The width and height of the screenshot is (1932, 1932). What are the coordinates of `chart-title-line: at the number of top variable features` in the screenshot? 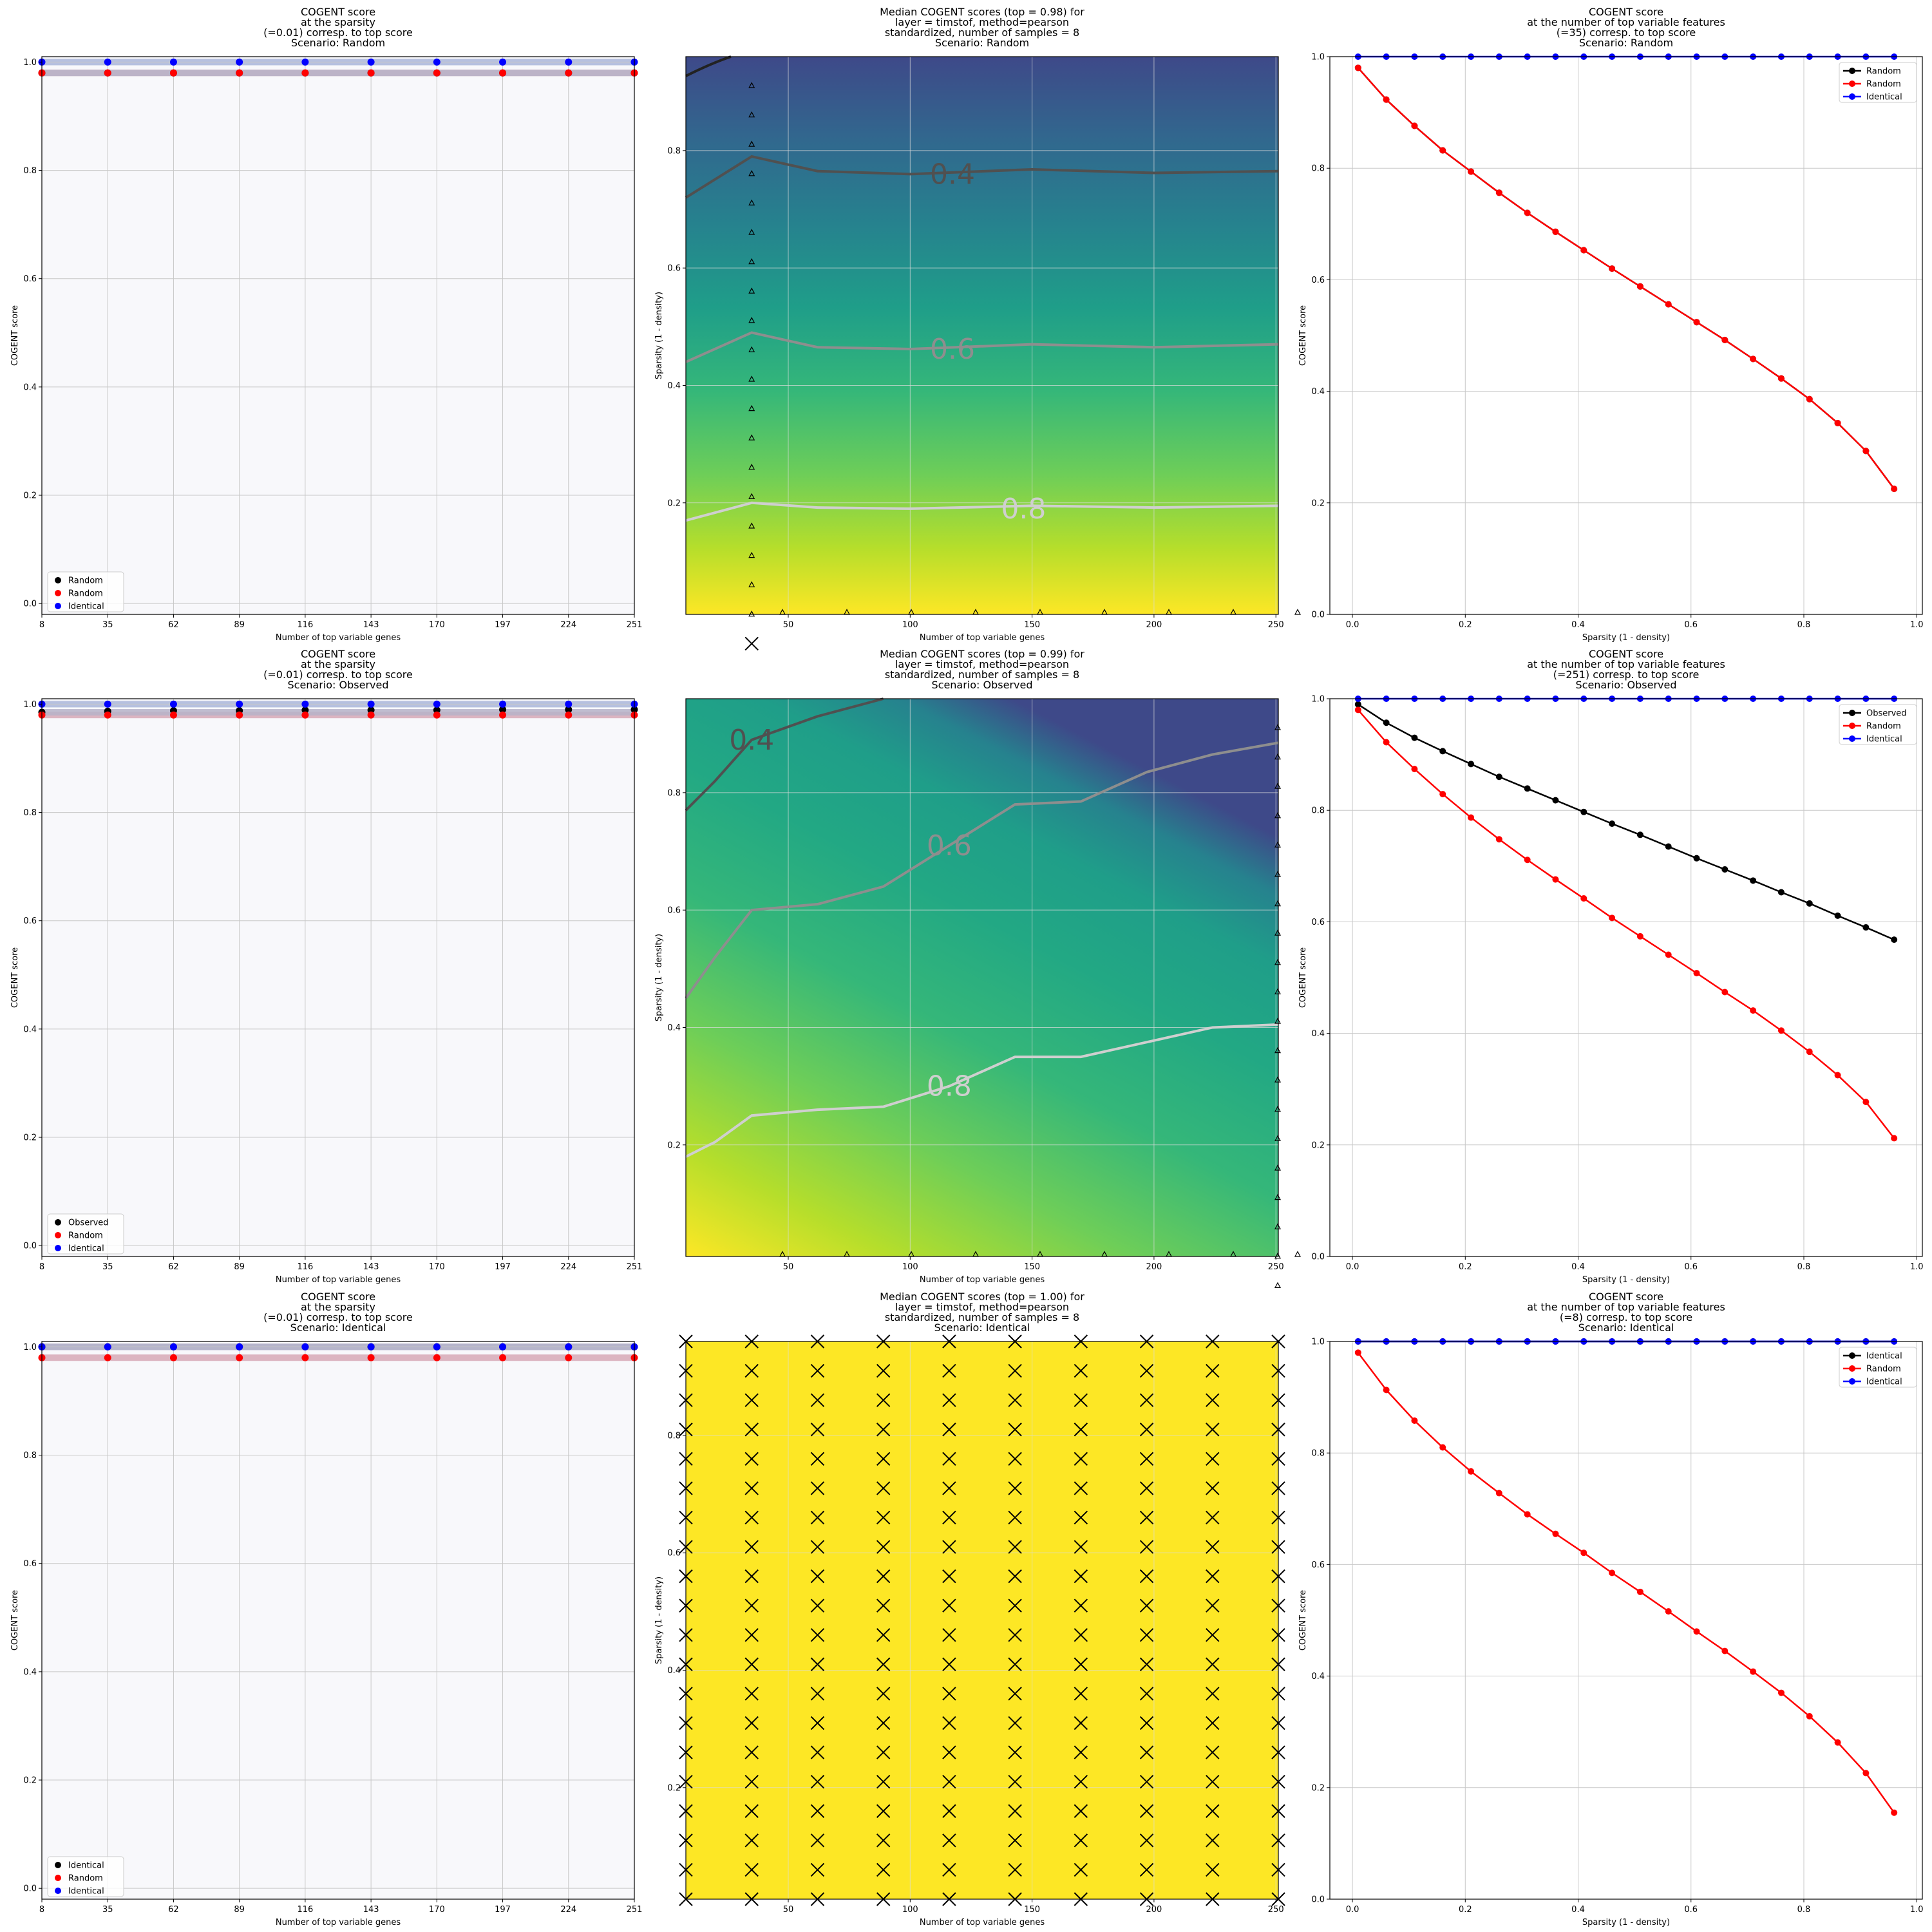 It's located at (1626, 1307).